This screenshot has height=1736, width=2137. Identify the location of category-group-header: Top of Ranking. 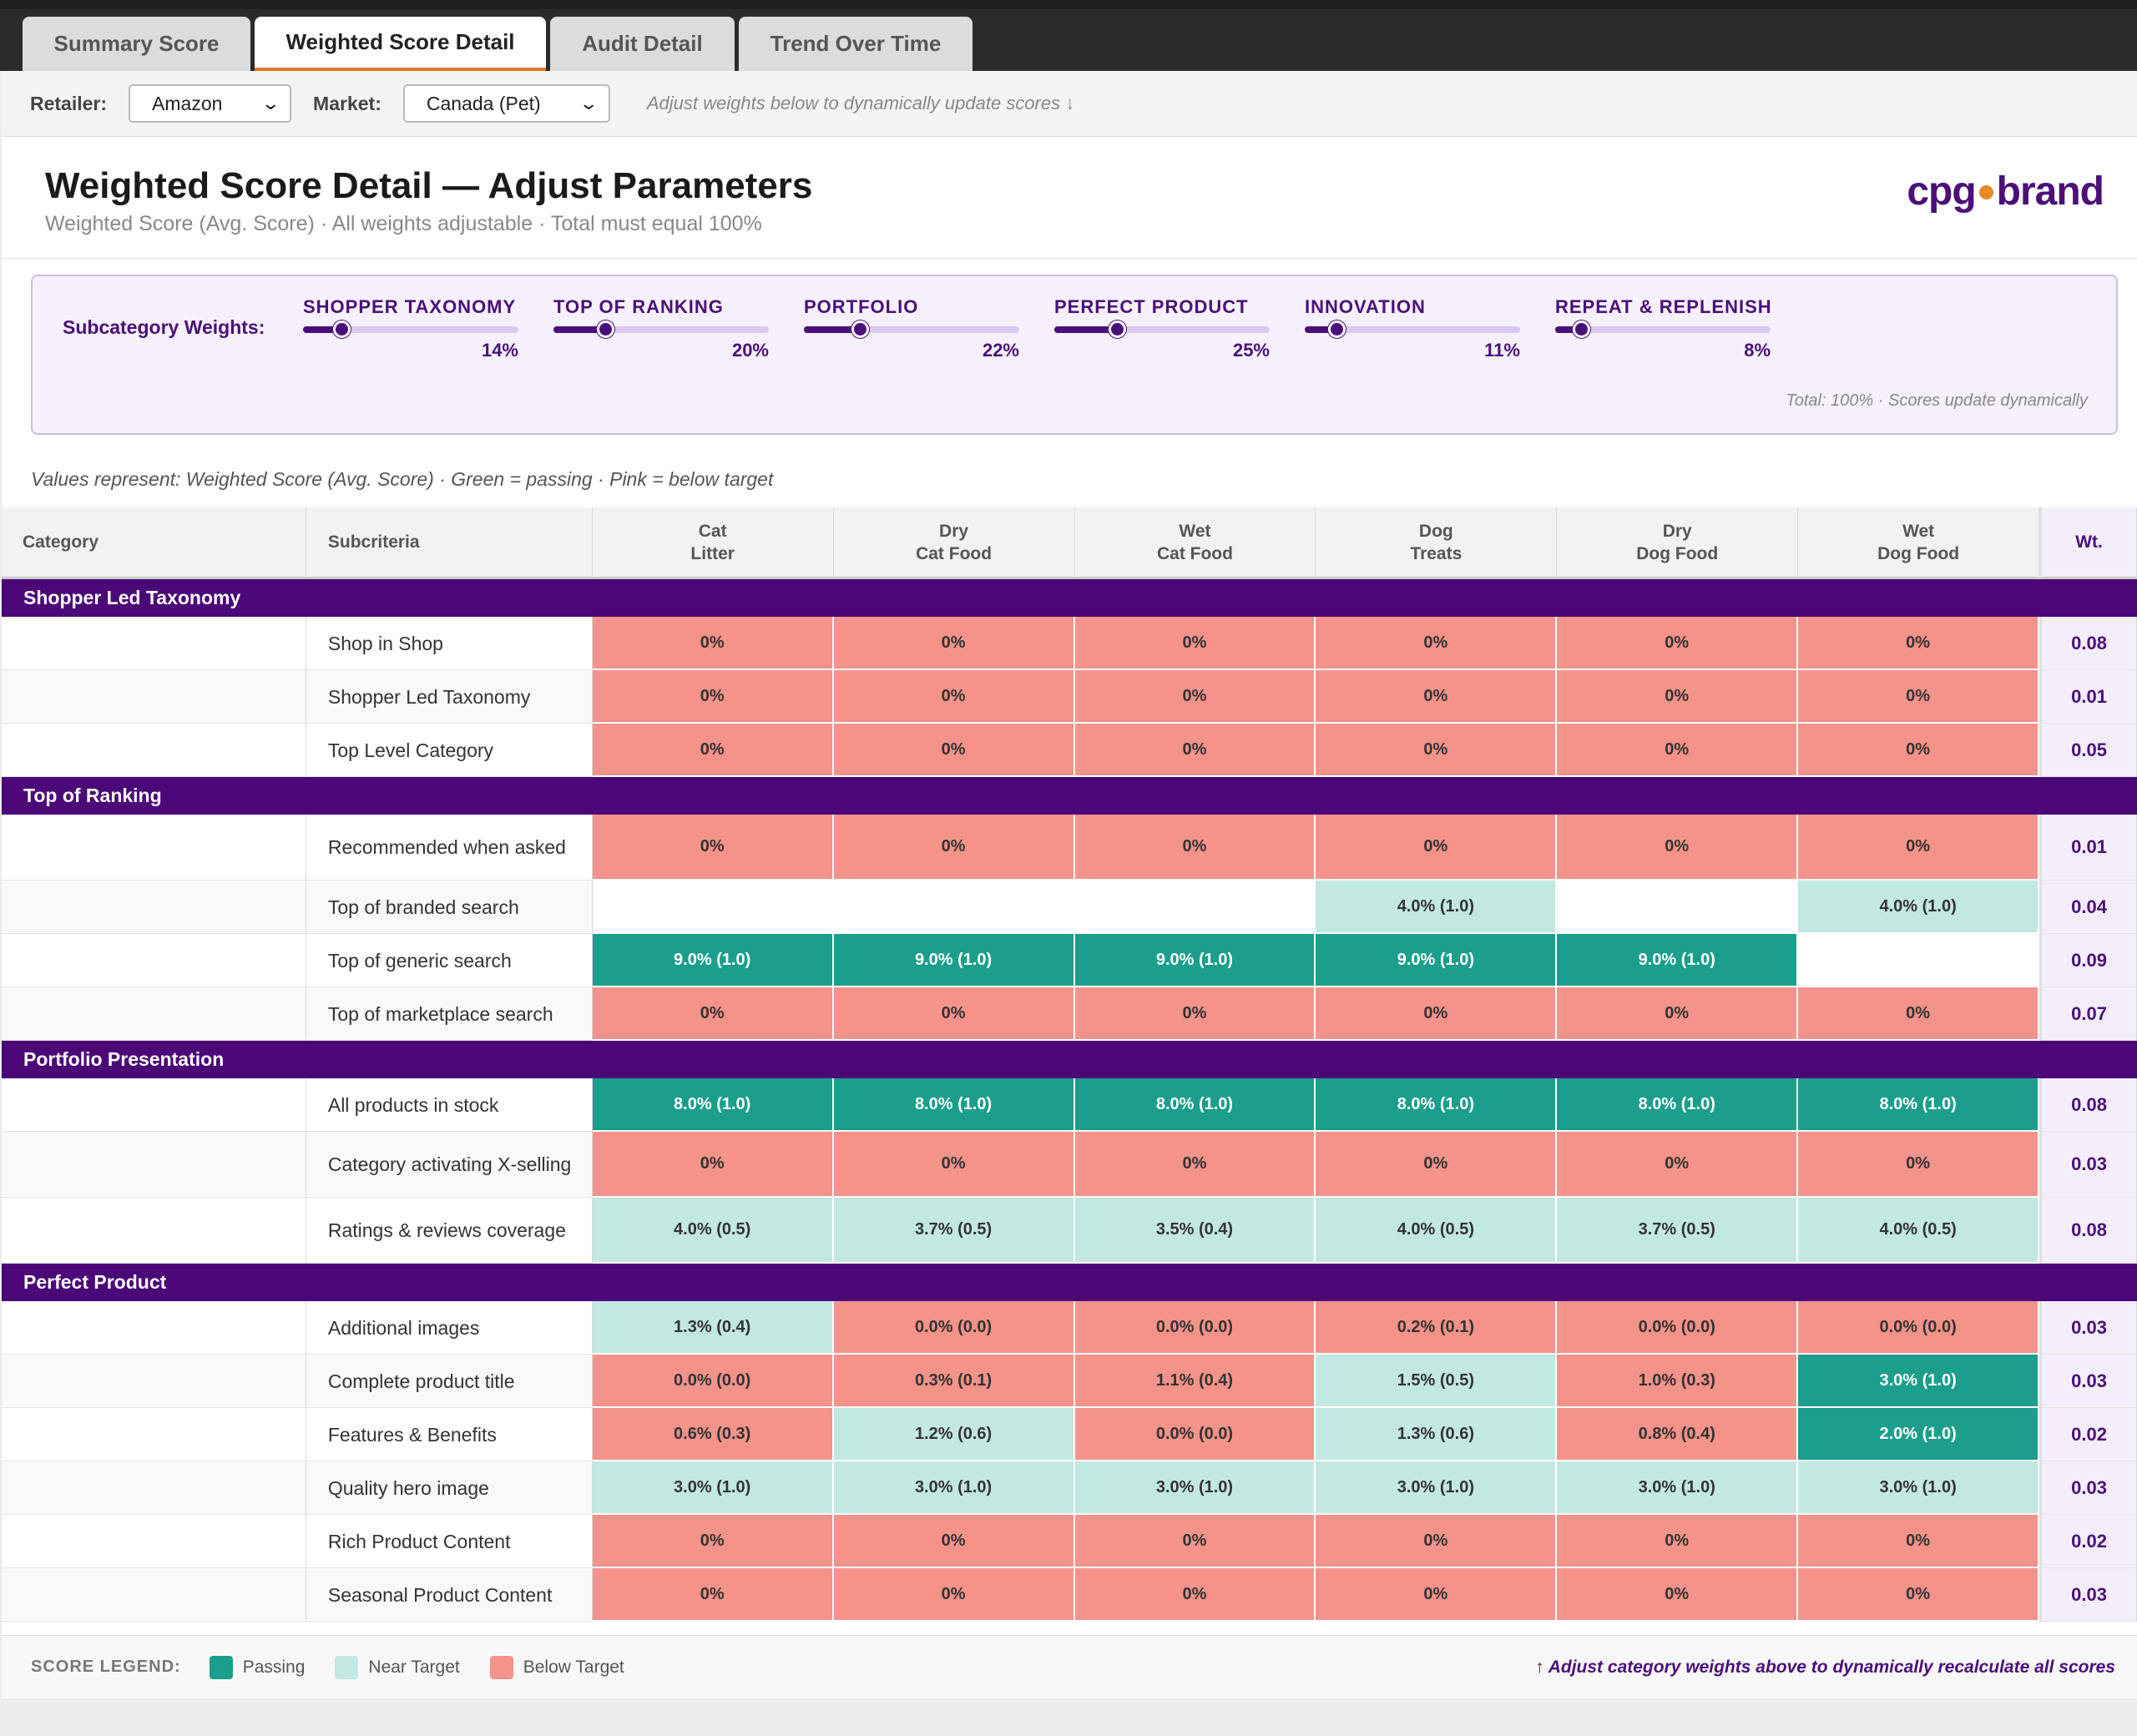
(1069, 796).